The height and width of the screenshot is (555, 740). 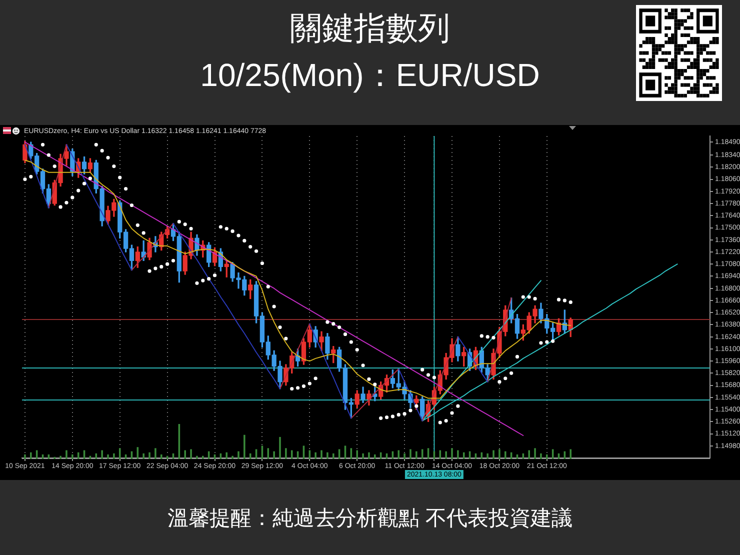 What do you see at coordinates (370, 75) in the screenshot?
I see `chart-subtitle: 10/25(Mon)：EUR/USD` at bounding box center [370, 75].